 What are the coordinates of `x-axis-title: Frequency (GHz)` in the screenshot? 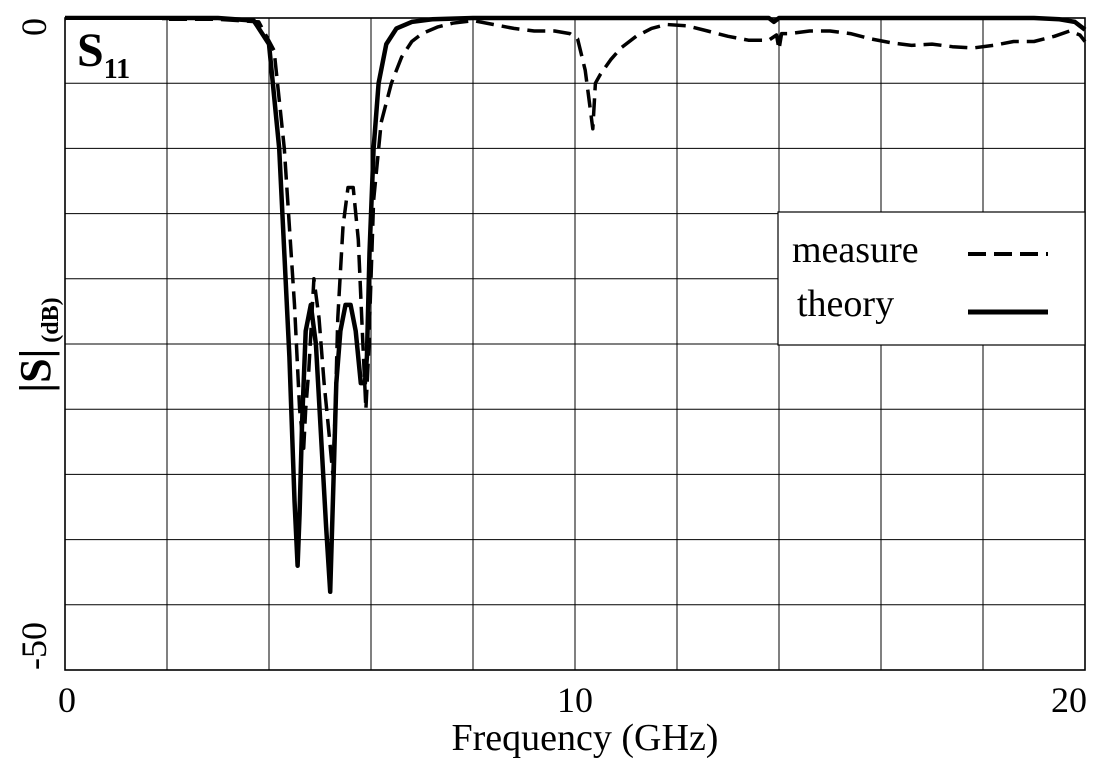 It's located at (585, 738).